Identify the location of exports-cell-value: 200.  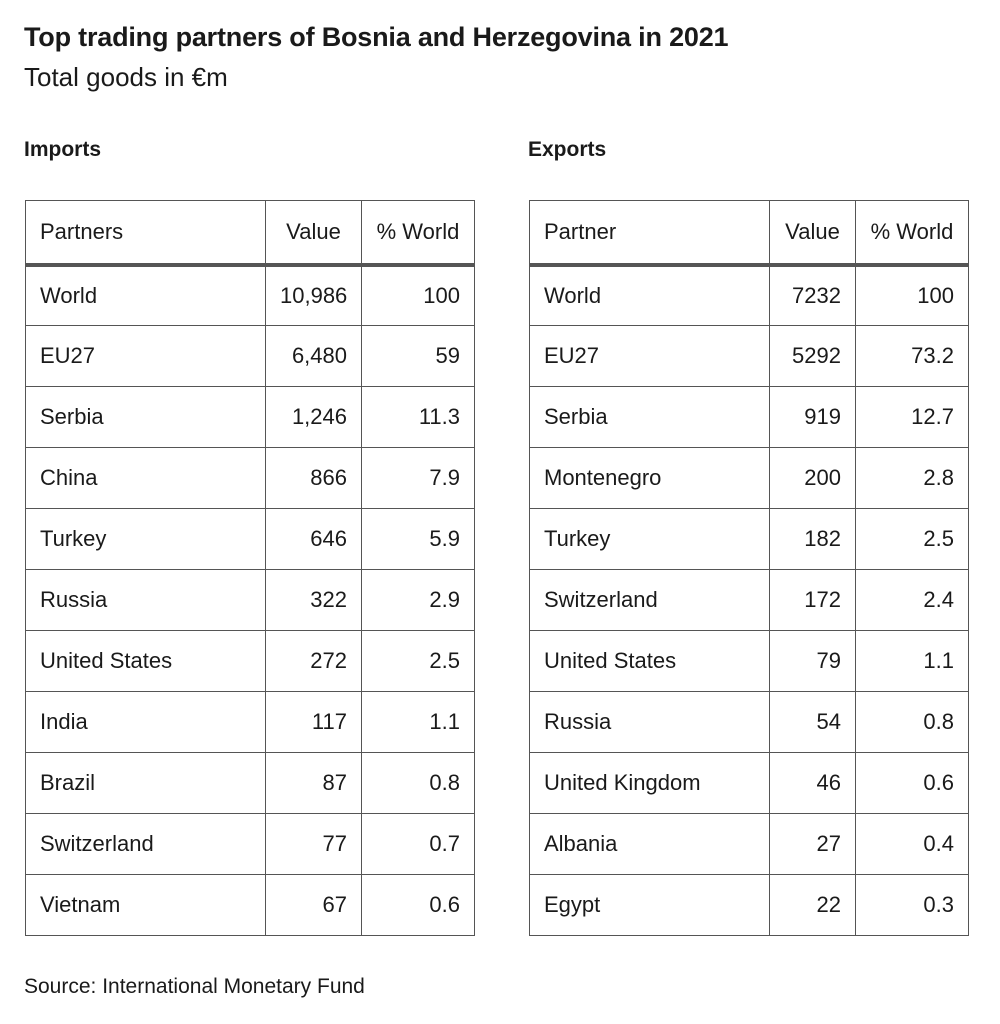
(812, 478).